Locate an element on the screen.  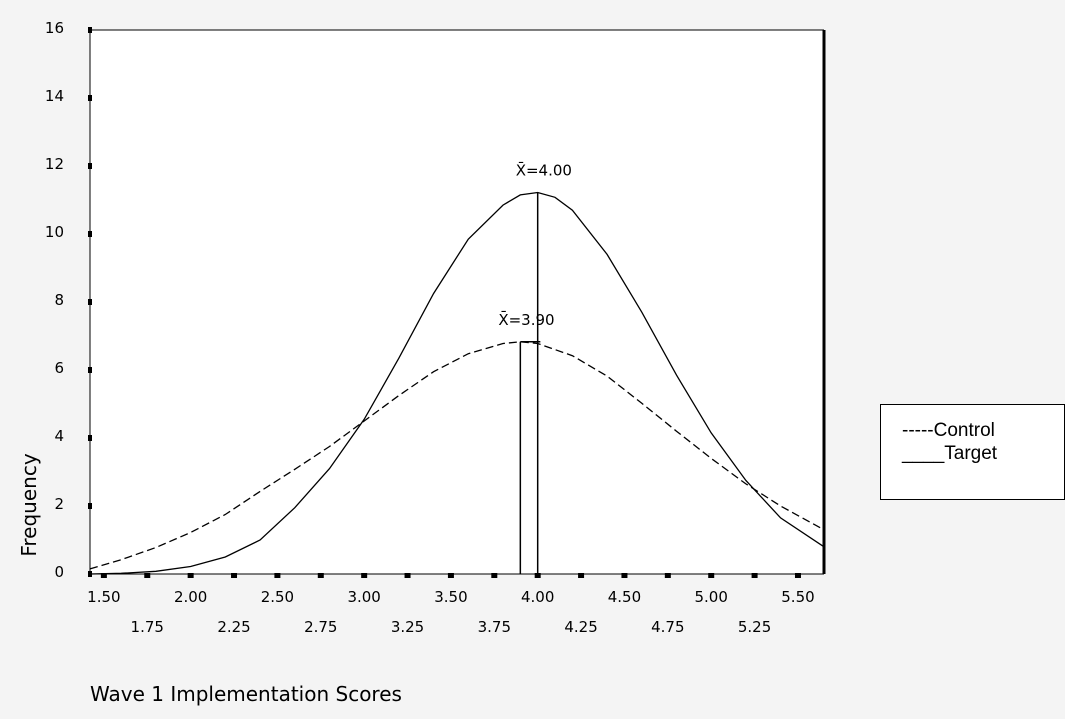
legend: -----Control ____Target is located at coordinates (972, 452).